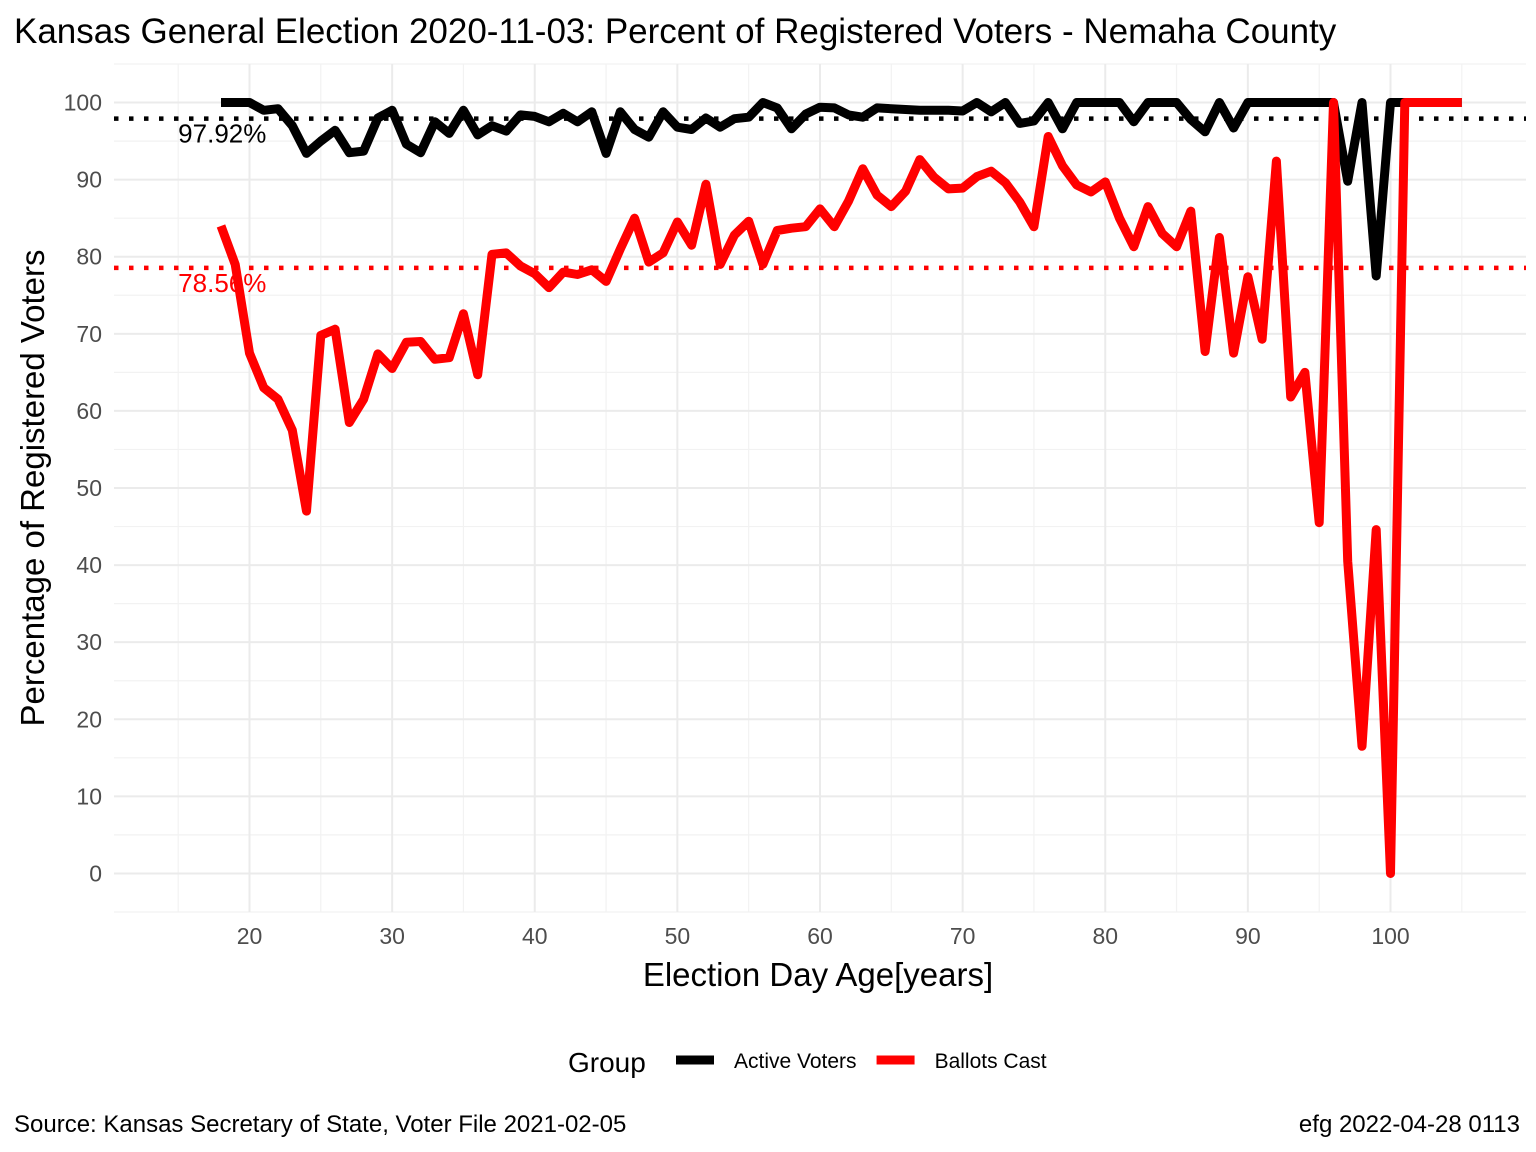 This screenshot has width=1536, height=1152. What do you see at coordinates (89, 180) in the screenshot?
I see `y-tick-label: 90` at bounding box center [89, 180].